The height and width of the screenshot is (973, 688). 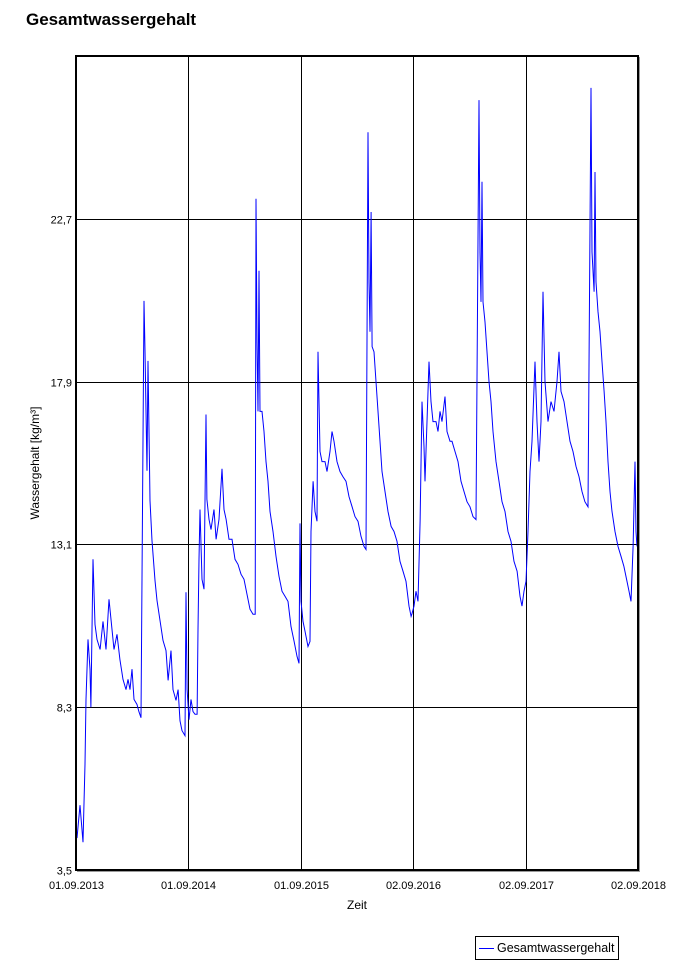 I want to click on y-axis-label: Wassergehalt [kg/m³], so click(x=35, y=463).